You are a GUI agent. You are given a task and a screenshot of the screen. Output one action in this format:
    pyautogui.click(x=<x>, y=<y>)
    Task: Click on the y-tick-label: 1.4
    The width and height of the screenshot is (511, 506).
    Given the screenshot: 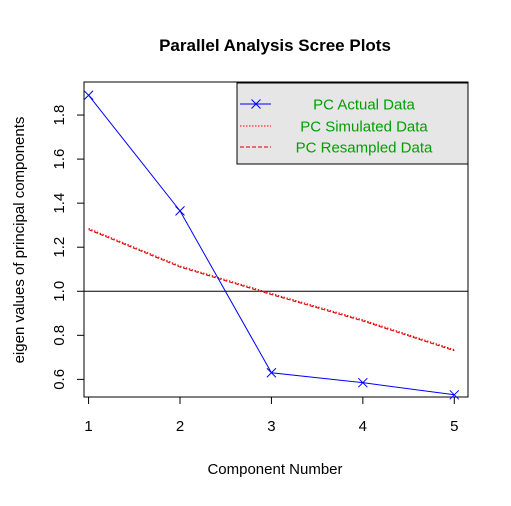 What is the action you would take?
    pyautogui.click(x=59, y=203)
    